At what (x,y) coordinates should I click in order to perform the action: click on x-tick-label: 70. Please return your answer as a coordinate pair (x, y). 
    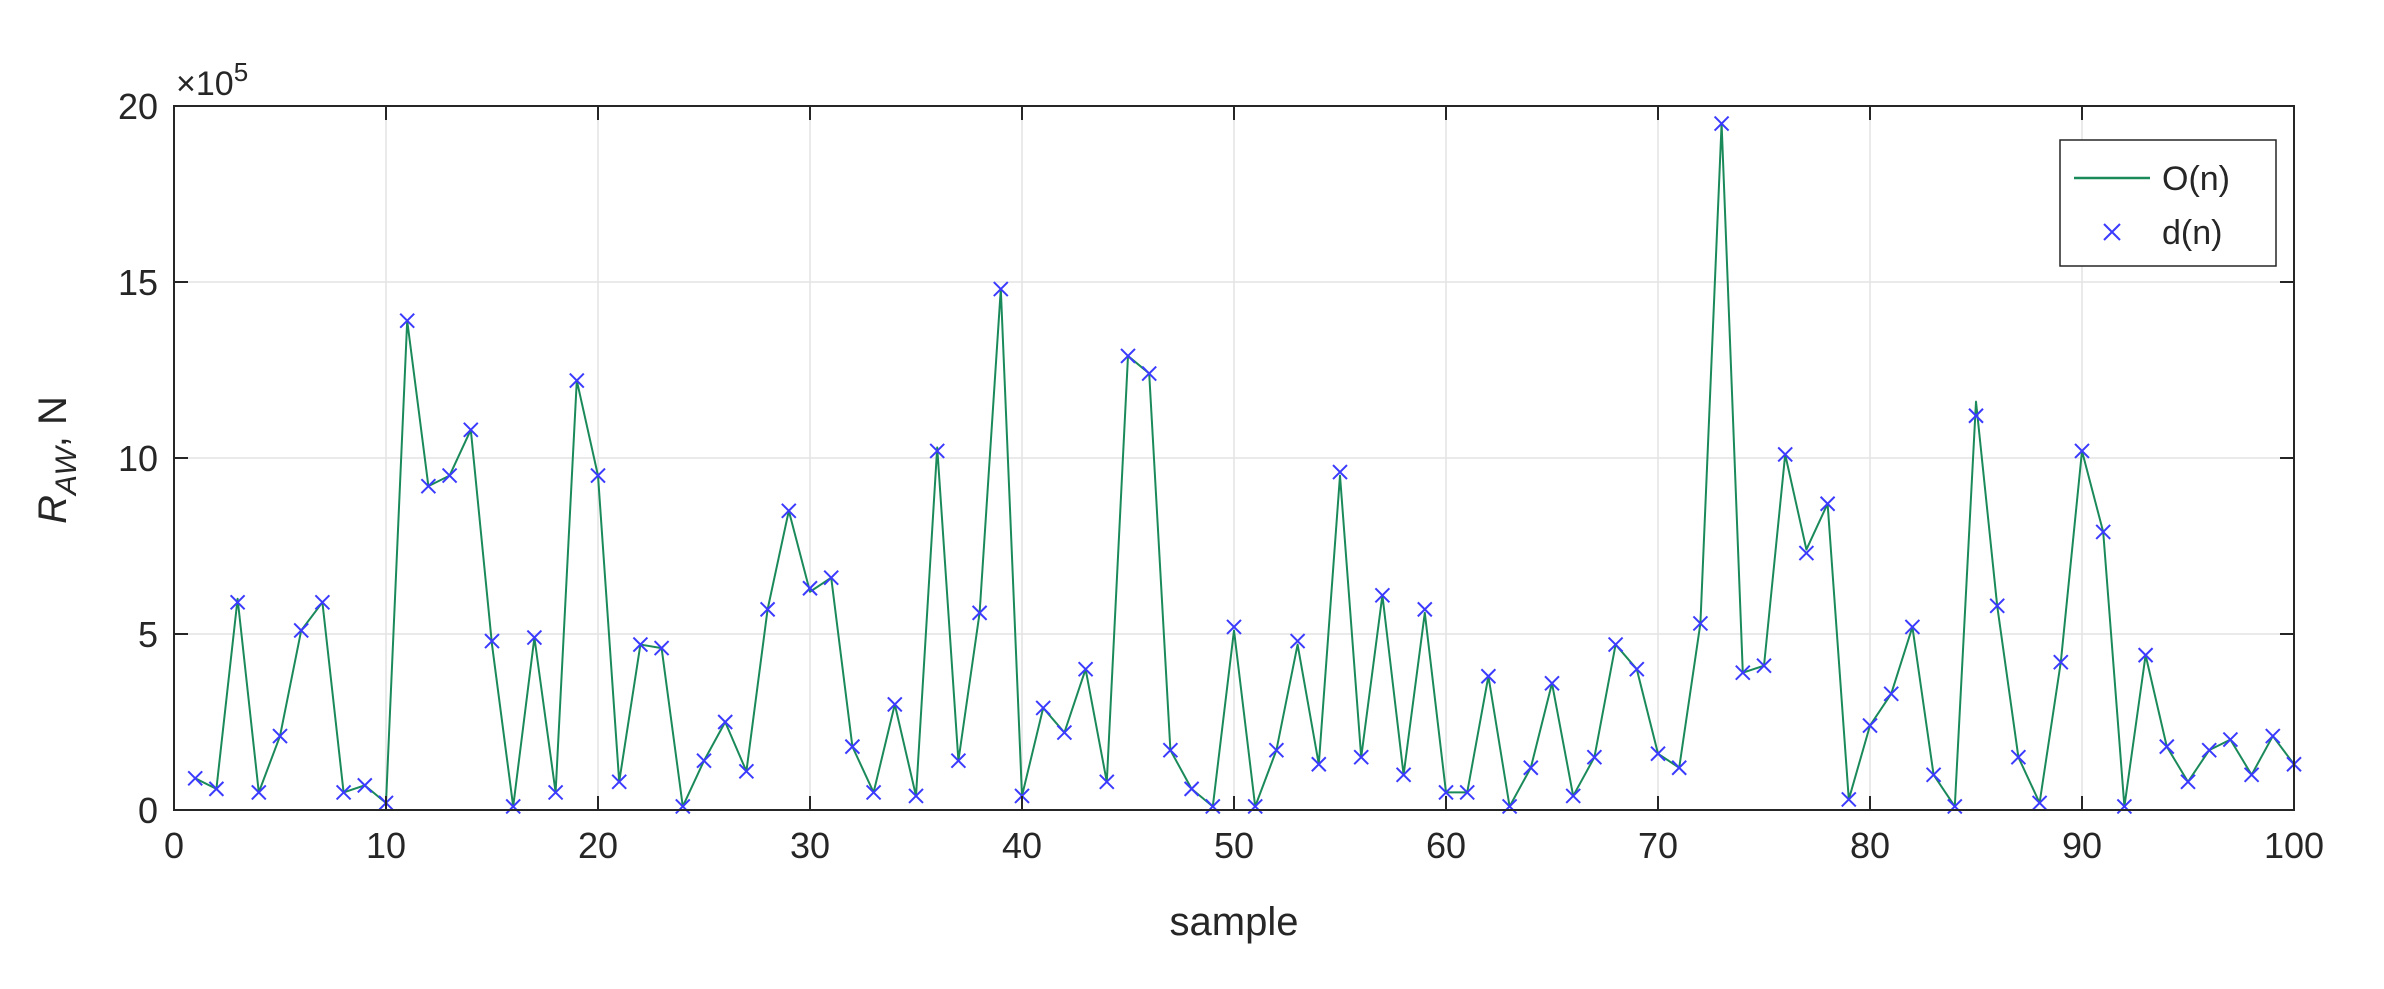
    Looking at the image, I should click on (1658, 845).